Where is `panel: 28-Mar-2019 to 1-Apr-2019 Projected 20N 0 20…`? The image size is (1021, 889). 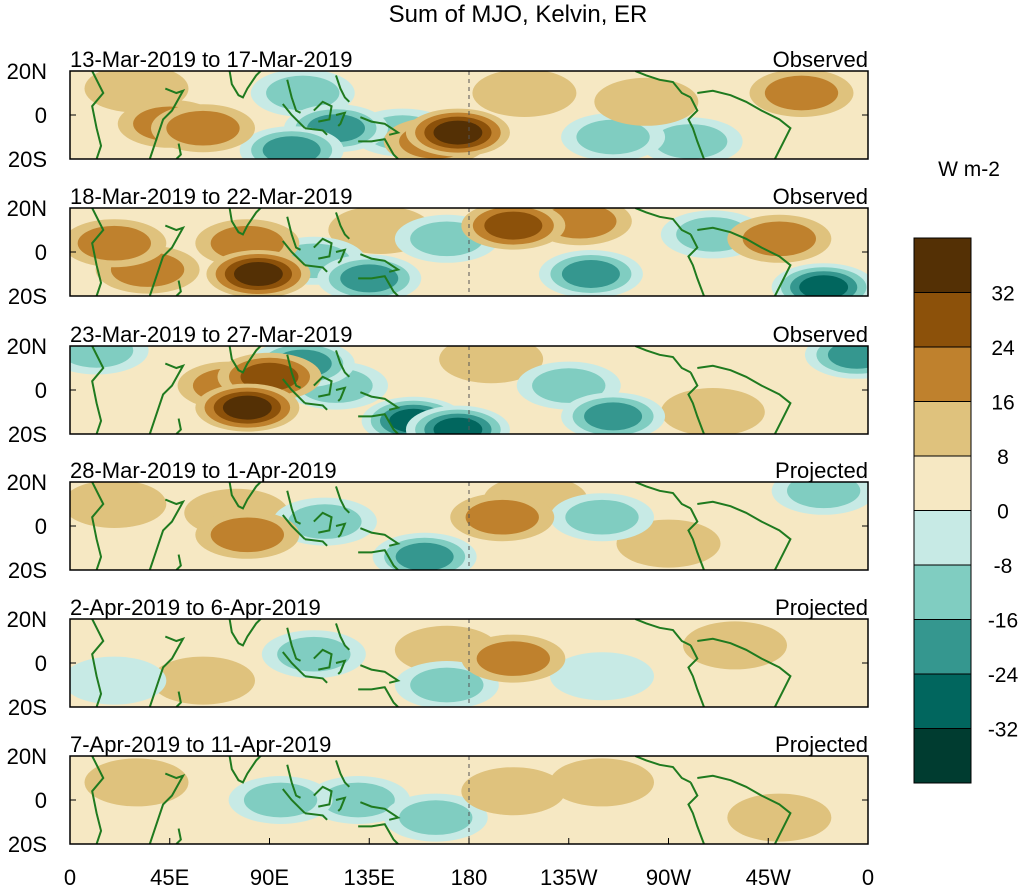 panel: 28-Mar-2019 to 1-Apr-2019 Projected 20N 0 20… is located at coordinates (438, 520).